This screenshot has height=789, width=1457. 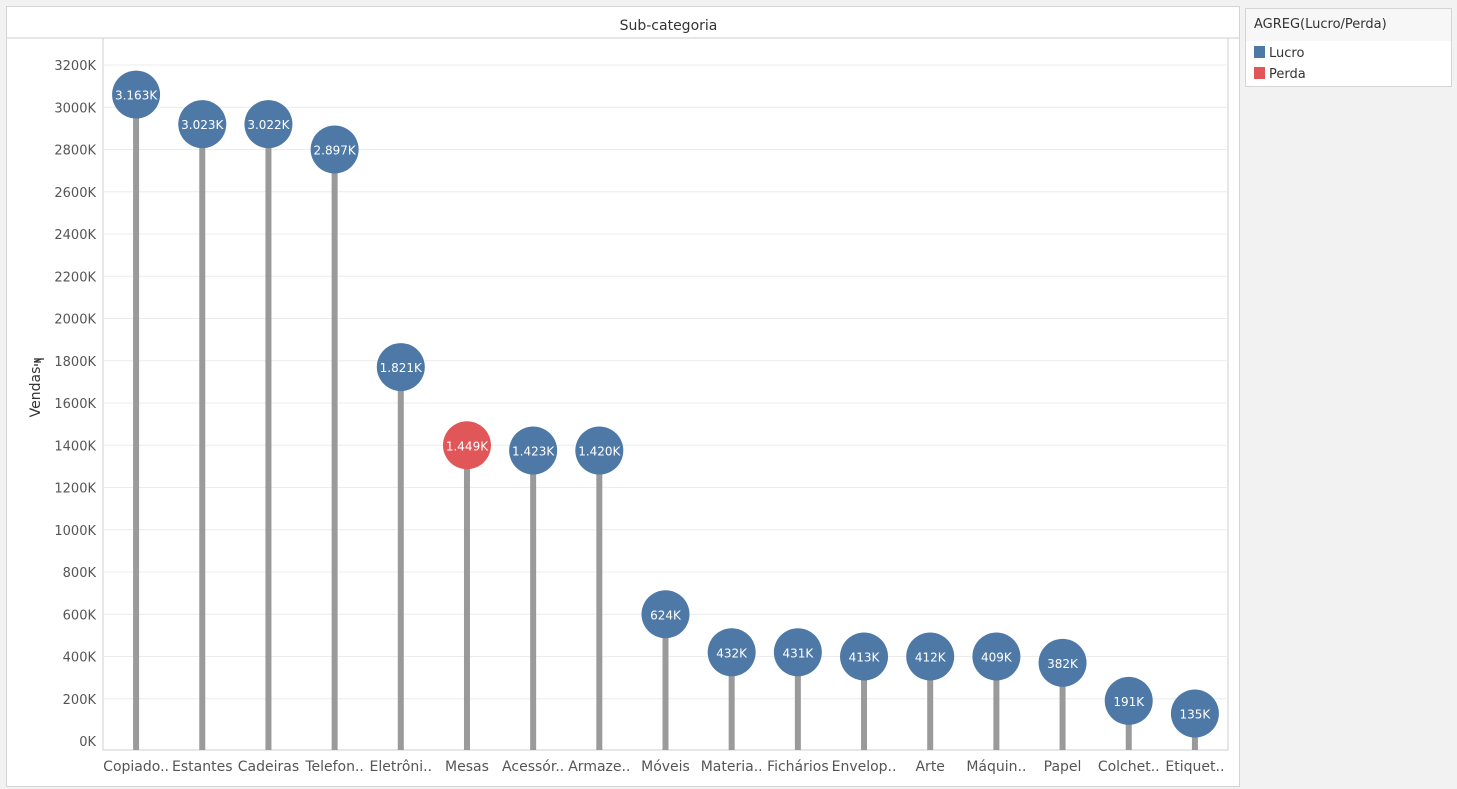 I want to click on y-tick-label: 1600K, so click(x=75, y=404).